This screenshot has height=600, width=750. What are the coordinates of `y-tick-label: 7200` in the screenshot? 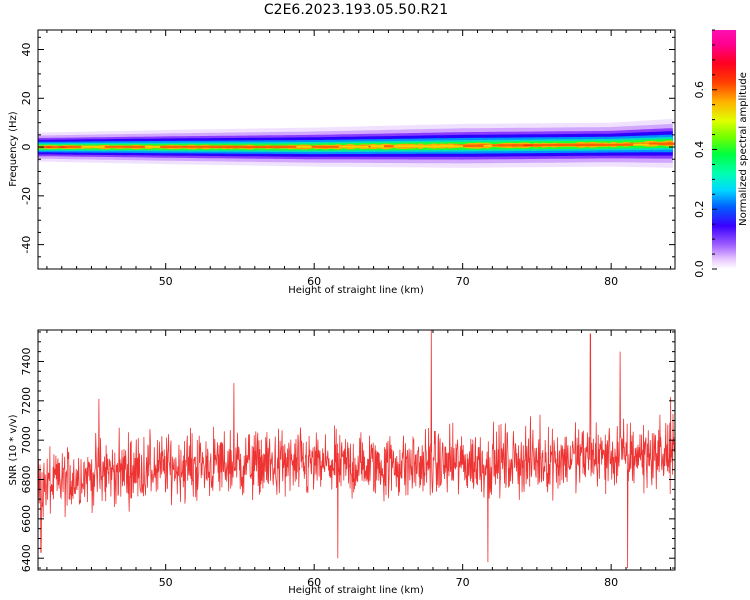 It's located at (26, 401).